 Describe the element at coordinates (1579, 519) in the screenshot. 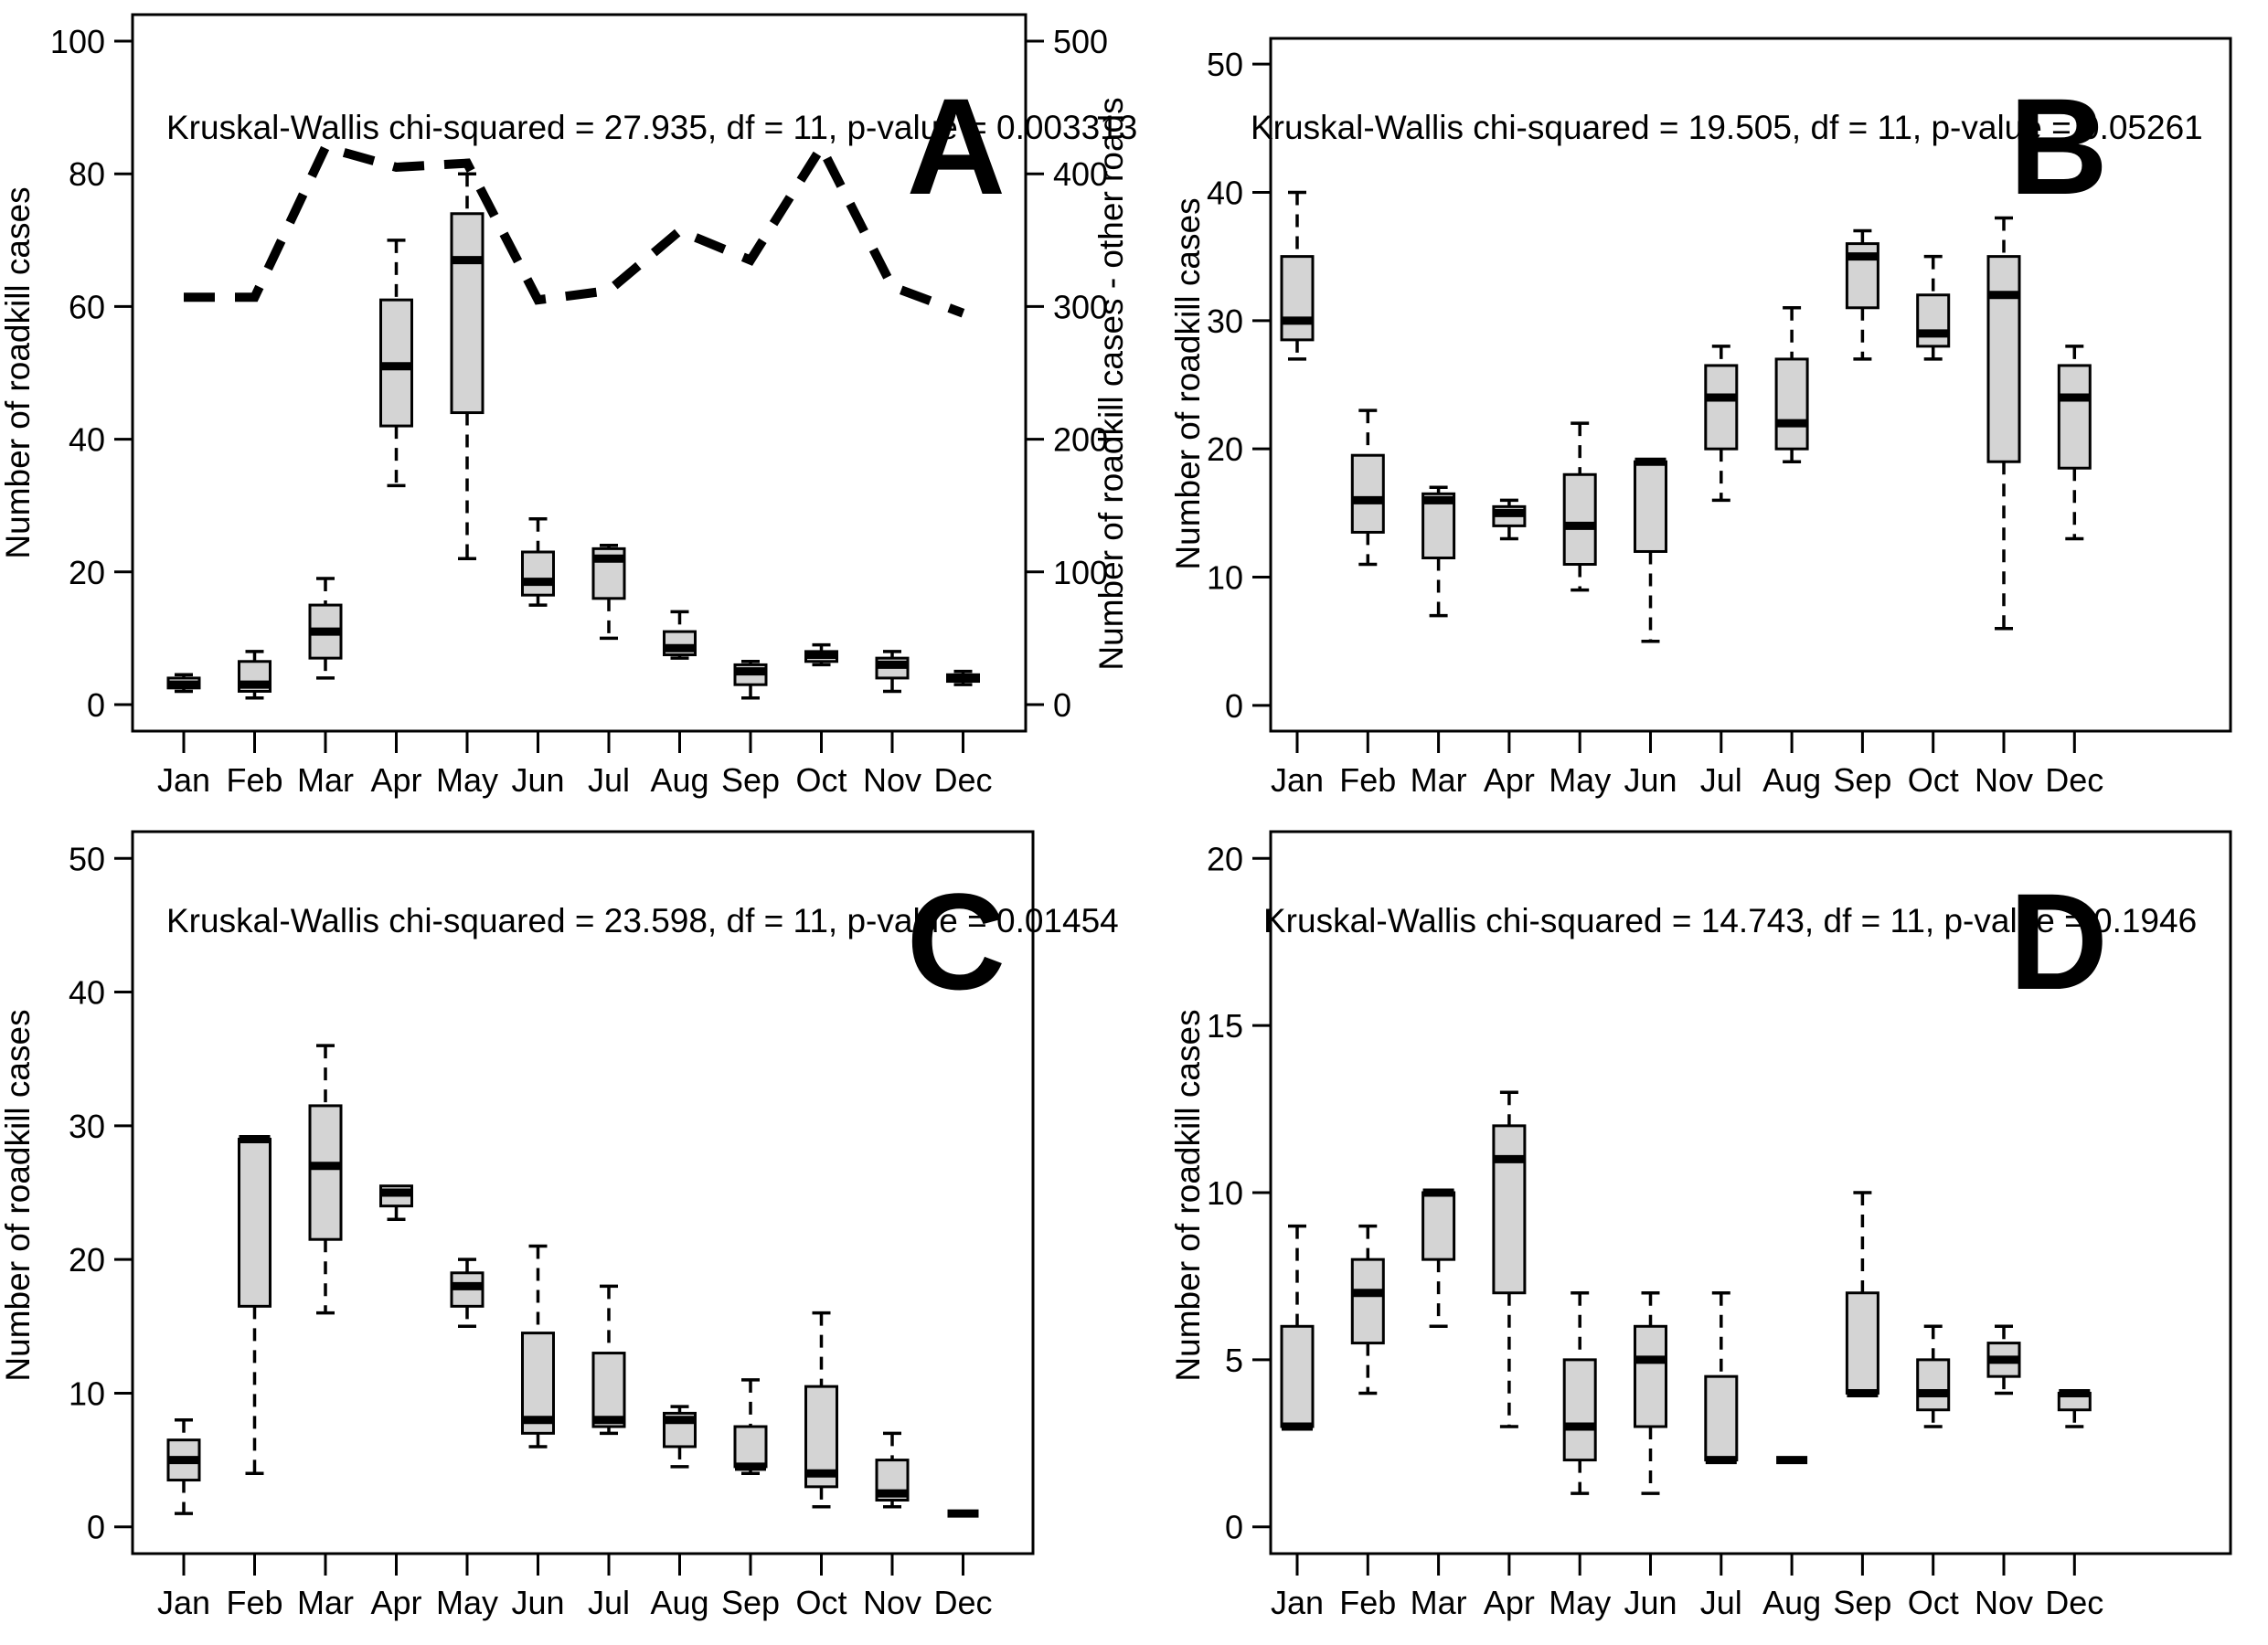

I see `box-b-may` at that location.